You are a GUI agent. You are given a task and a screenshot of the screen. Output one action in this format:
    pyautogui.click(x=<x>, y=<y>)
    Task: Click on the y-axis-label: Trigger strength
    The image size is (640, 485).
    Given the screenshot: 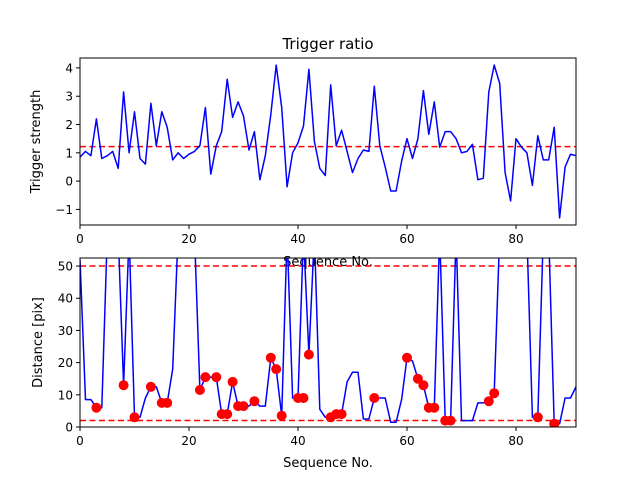 What is the action you would take?
    pyautogui.click(x=36, y=142)
    